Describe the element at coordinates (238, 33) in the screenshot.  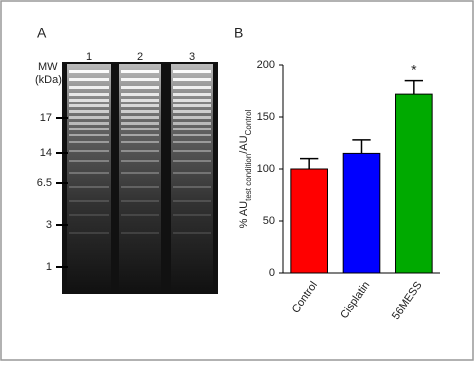
I see `panel-label: B` at that location.